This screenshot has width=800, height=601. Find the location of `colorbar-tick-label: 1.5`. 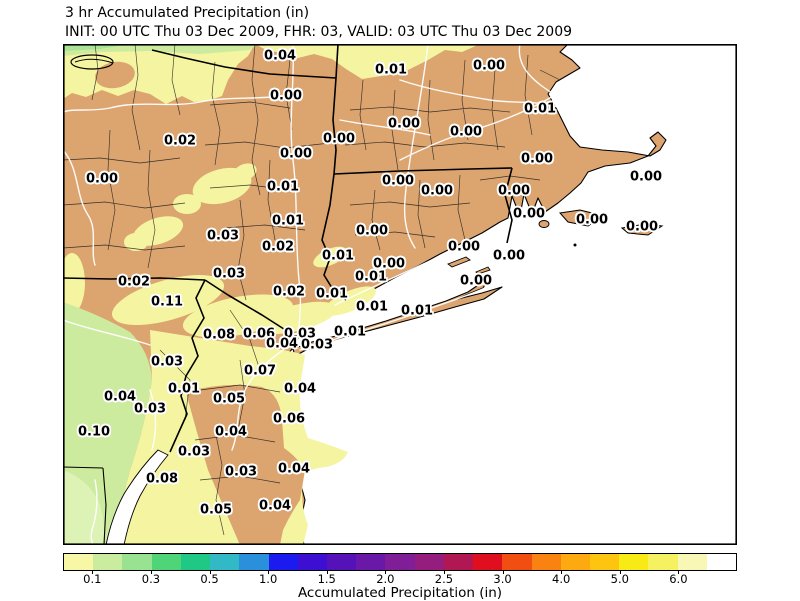

colorbar-tick-label: 1.5 is located at coordinates (326, 579).